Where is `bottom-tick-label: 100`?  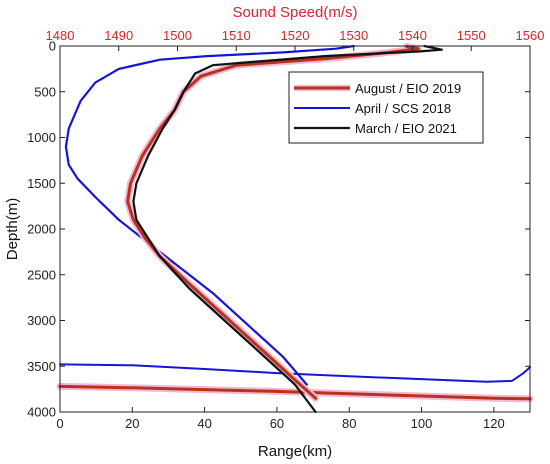
bottom-tick-label: 100 is located at coordinates (422, 423).